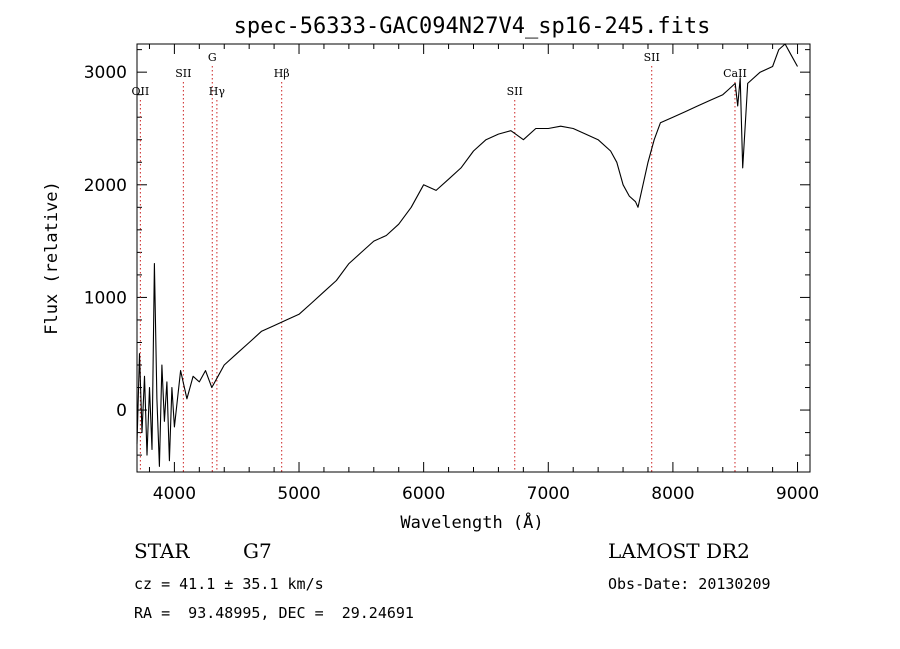 This screenshot has height=649, width=900. What do you see at coordinates (229, 584) in the screenshot?
I see `redshift-velocity: cz = 41.1 ± 35.1 km/s` at bounding box center [229, 584].